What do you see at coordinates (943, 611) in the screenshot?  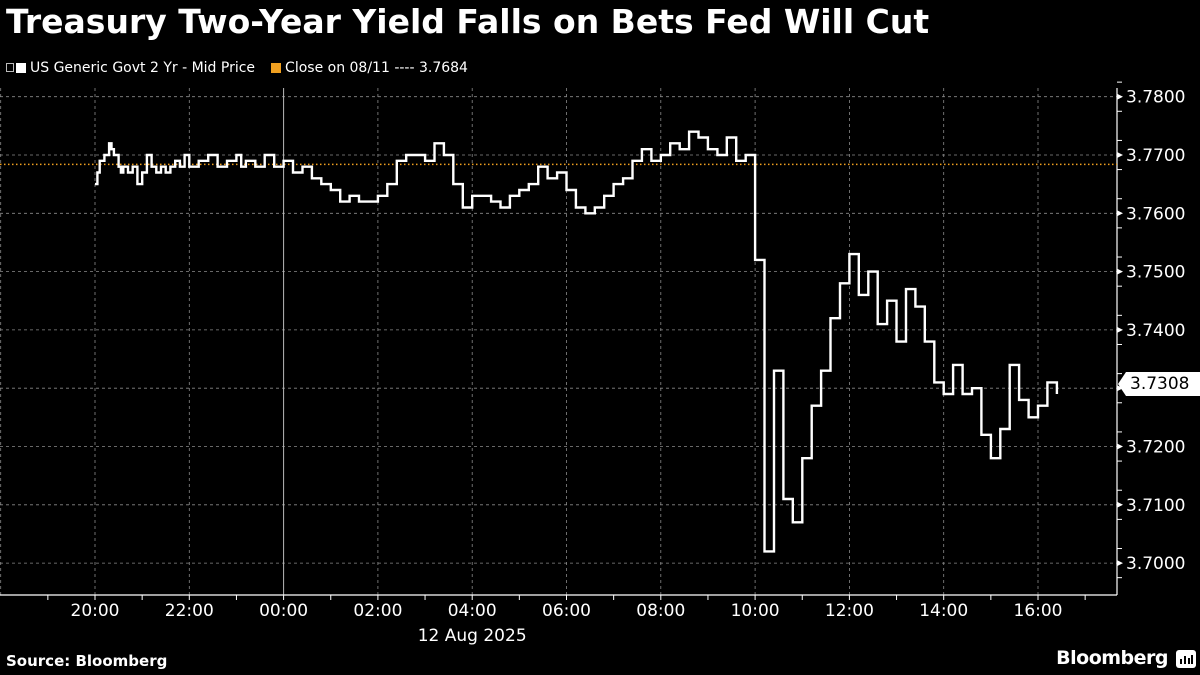 I see `svg-text: 14:00` at bounding box center [943, 611].